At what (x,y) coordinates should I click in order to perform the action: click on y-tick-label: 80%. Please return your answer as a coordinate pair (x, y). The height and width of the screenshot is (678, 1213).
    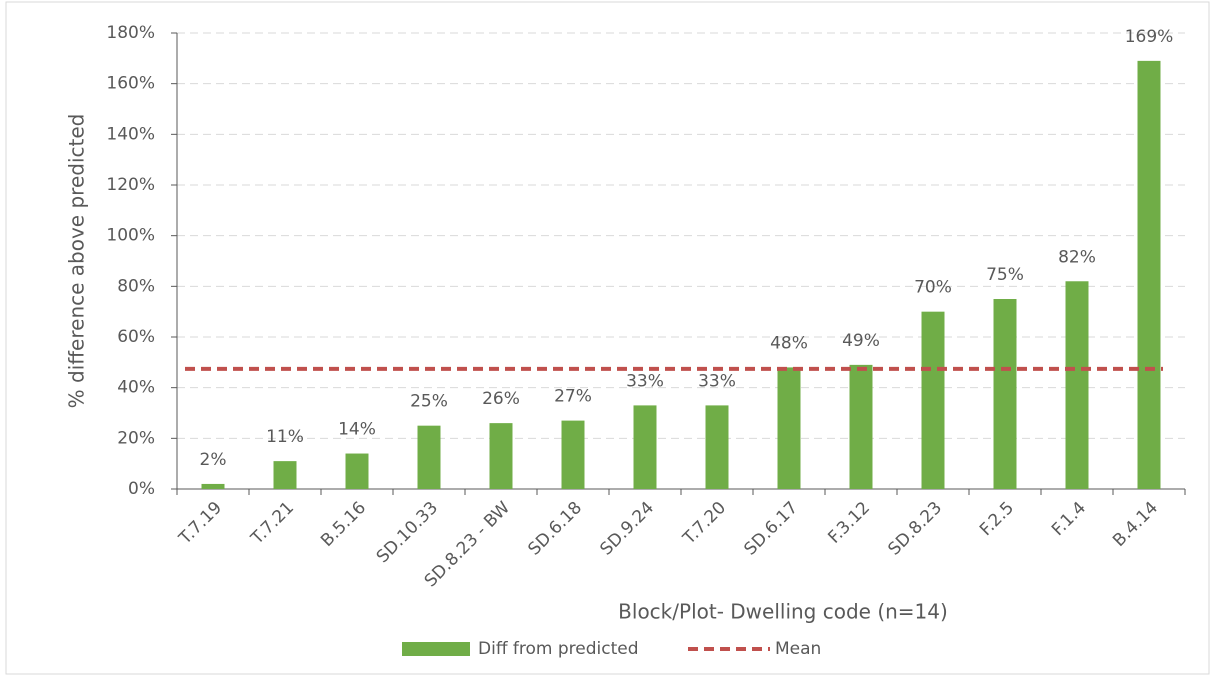
    Looking at the image, I should click on (136, 286).